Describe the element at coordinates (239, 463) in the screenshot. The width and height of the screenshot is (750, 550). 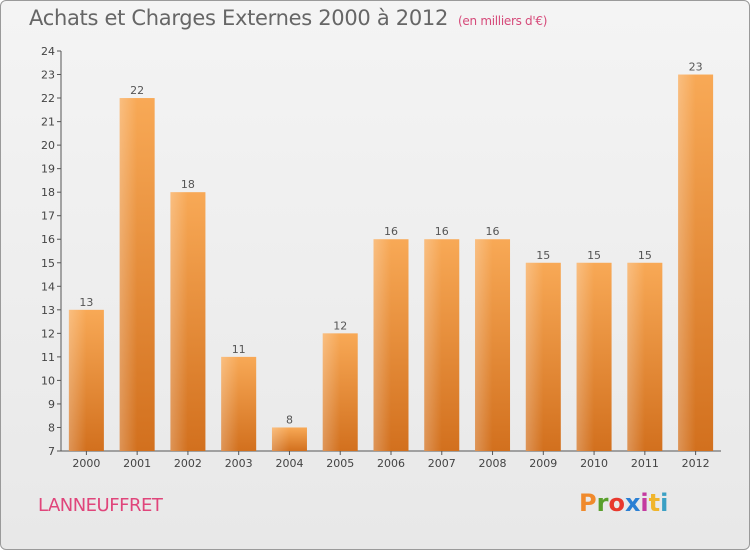
I see `x-tick-label: 2003` at that location.